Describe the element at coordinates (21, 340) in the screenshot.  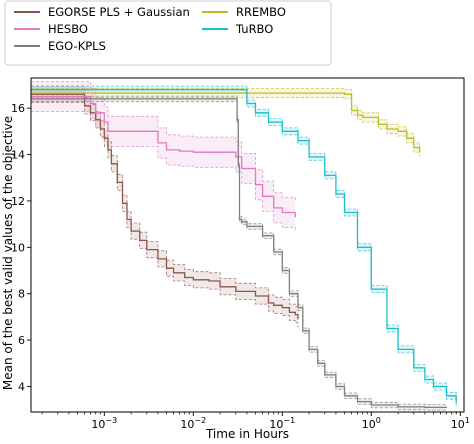
I see `y-tick-label: 6` at that location.